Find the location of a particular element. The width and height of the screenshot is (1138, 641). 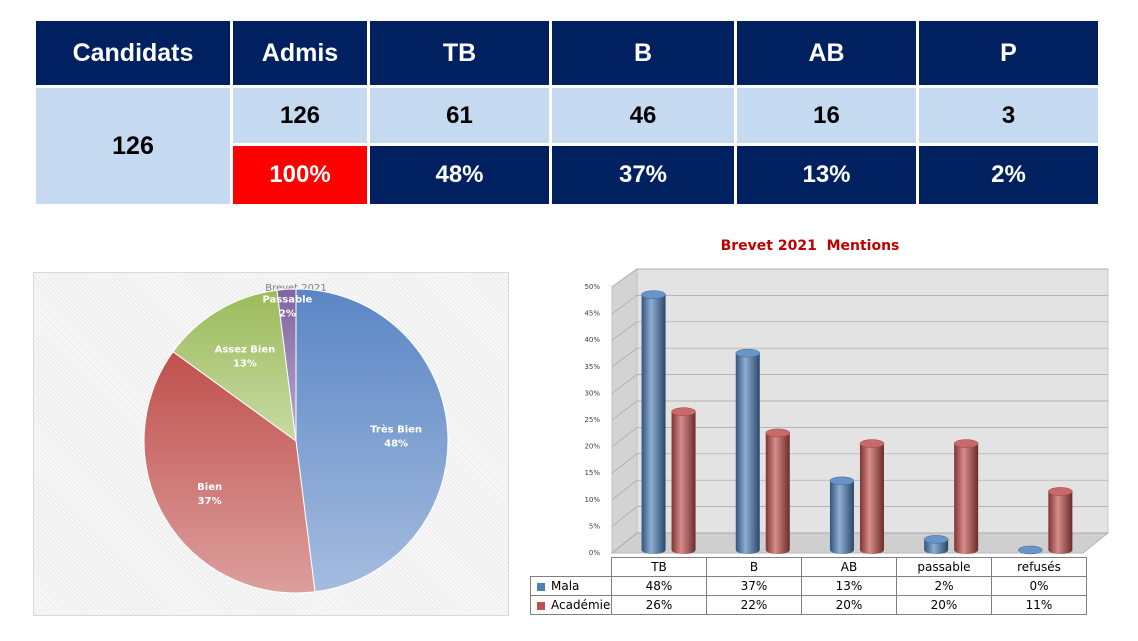

pie-slice-label: Très Bien is located at coordinates (396, 430).